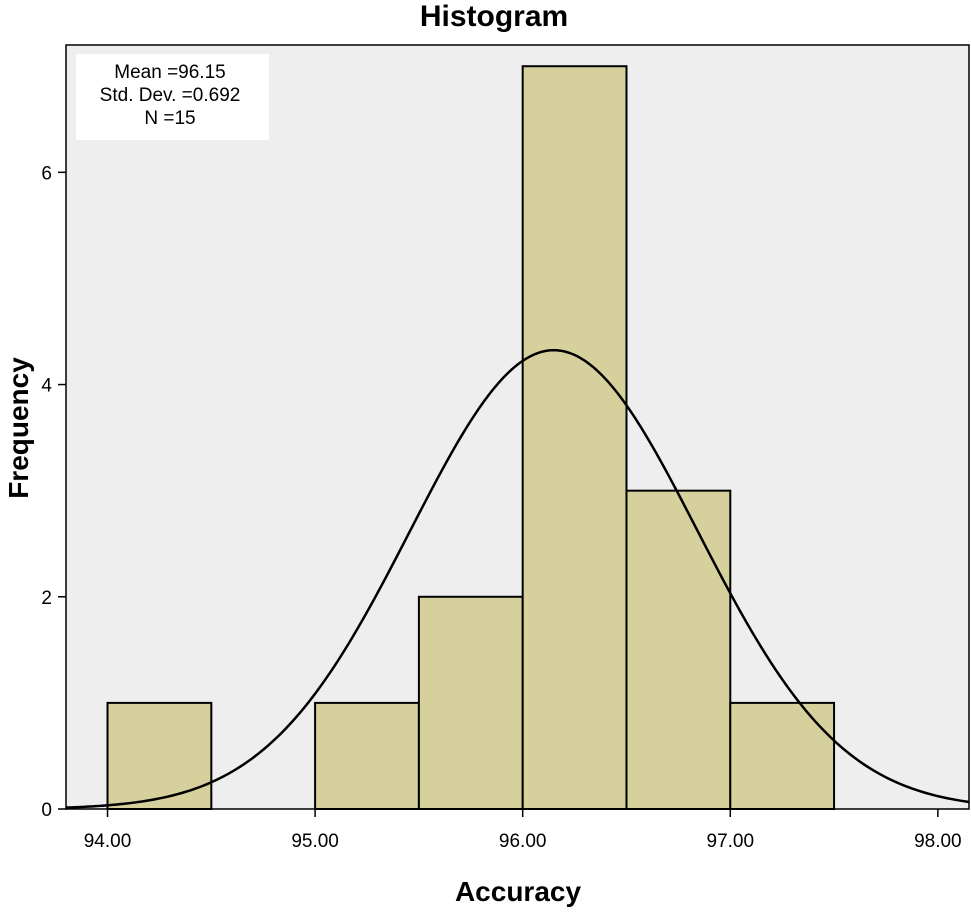 The height and width of the screenshot is (912, 971). Describe the element at coordinates (523, 841) in the screenshot. I see `x-tick-label: 96.00` at that location.